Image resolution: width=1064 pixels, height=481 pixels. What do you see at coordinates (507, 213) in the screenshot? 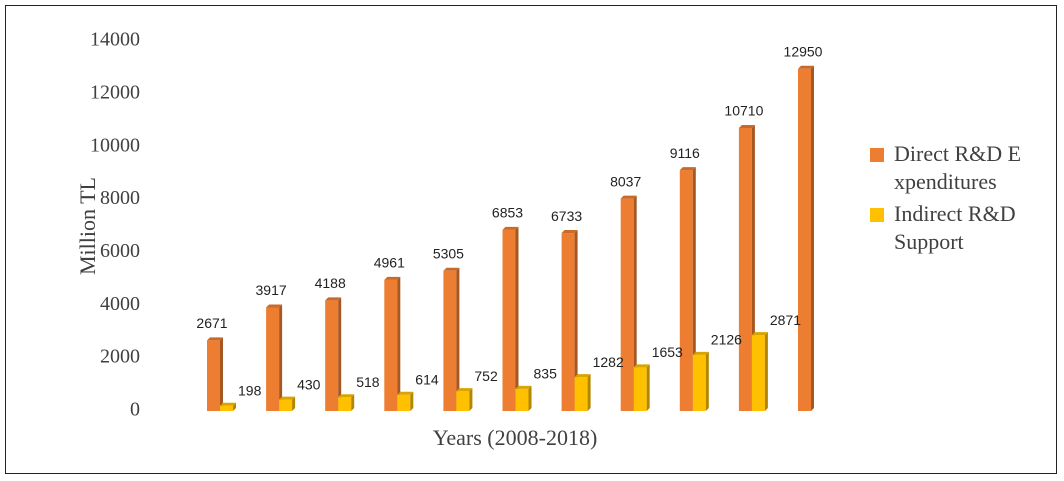
I see `data-label: 6853` at bounding box center [507, 213].